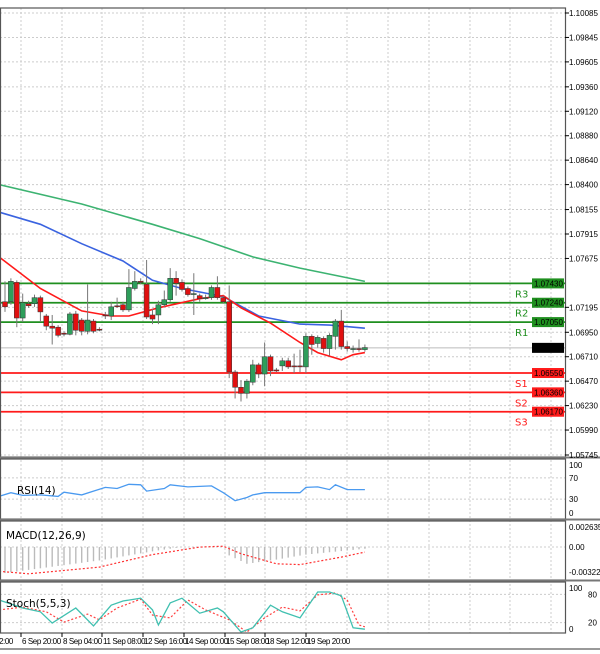  Describe the element at coordinates (592, 594) in the screenshot. I see `stoch-axis-label: 80` at that location.